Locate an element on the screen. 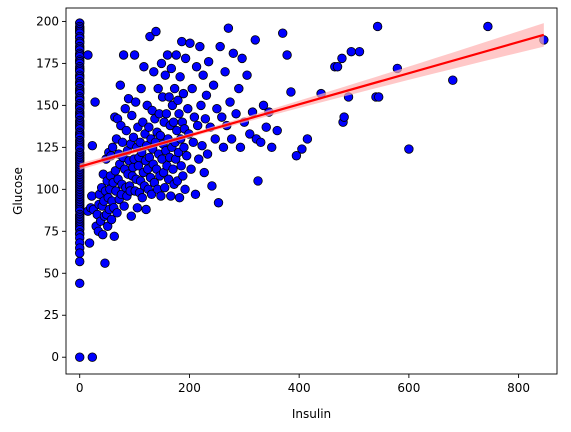 The image size is (571, 432). x-tick-label: 800 is located at coordinates (518, 388).